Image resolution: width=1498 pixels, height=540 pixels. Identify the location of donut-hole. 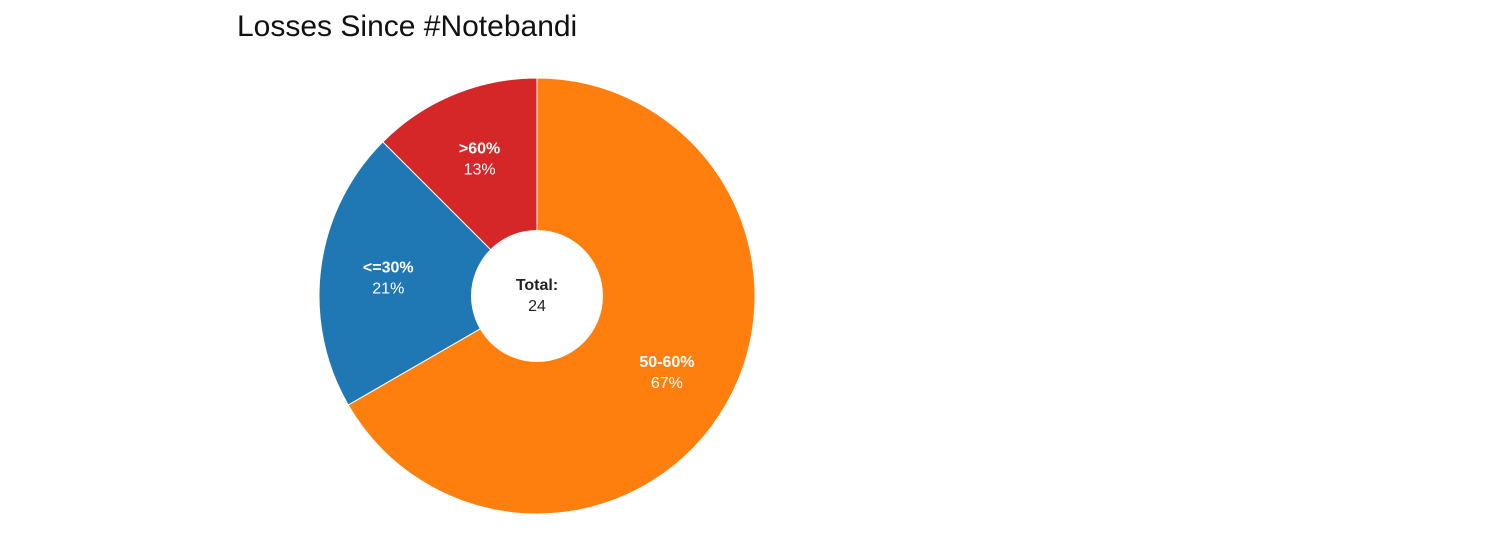
(537, 296).